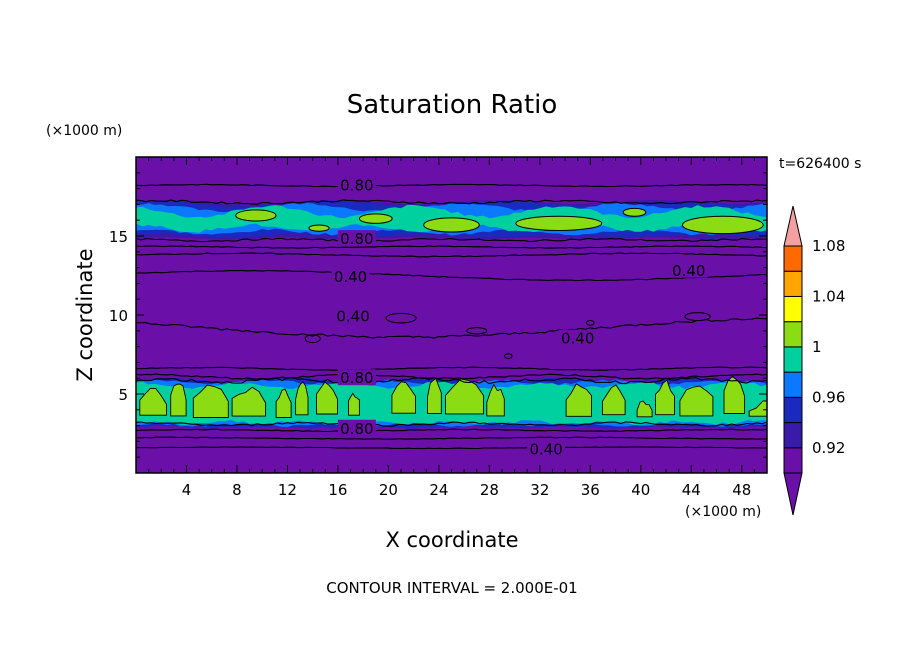 Image resolution: width=904 pixels, height=654 pixels. What do you see at coordinates (820, 164) in the screenshot?
I see `time-label: t=626400 s` at bounding box center [820, 164].